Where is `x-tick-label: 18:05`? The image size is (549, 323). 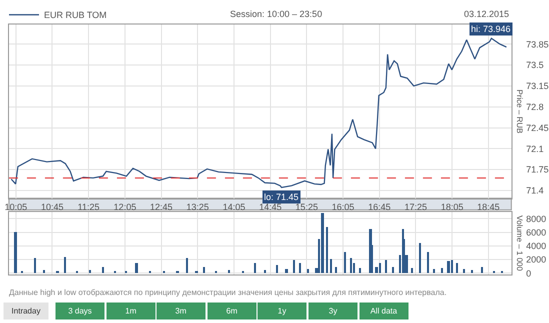
x-tick-label: 18:05 is located at coordinates (452, 207).